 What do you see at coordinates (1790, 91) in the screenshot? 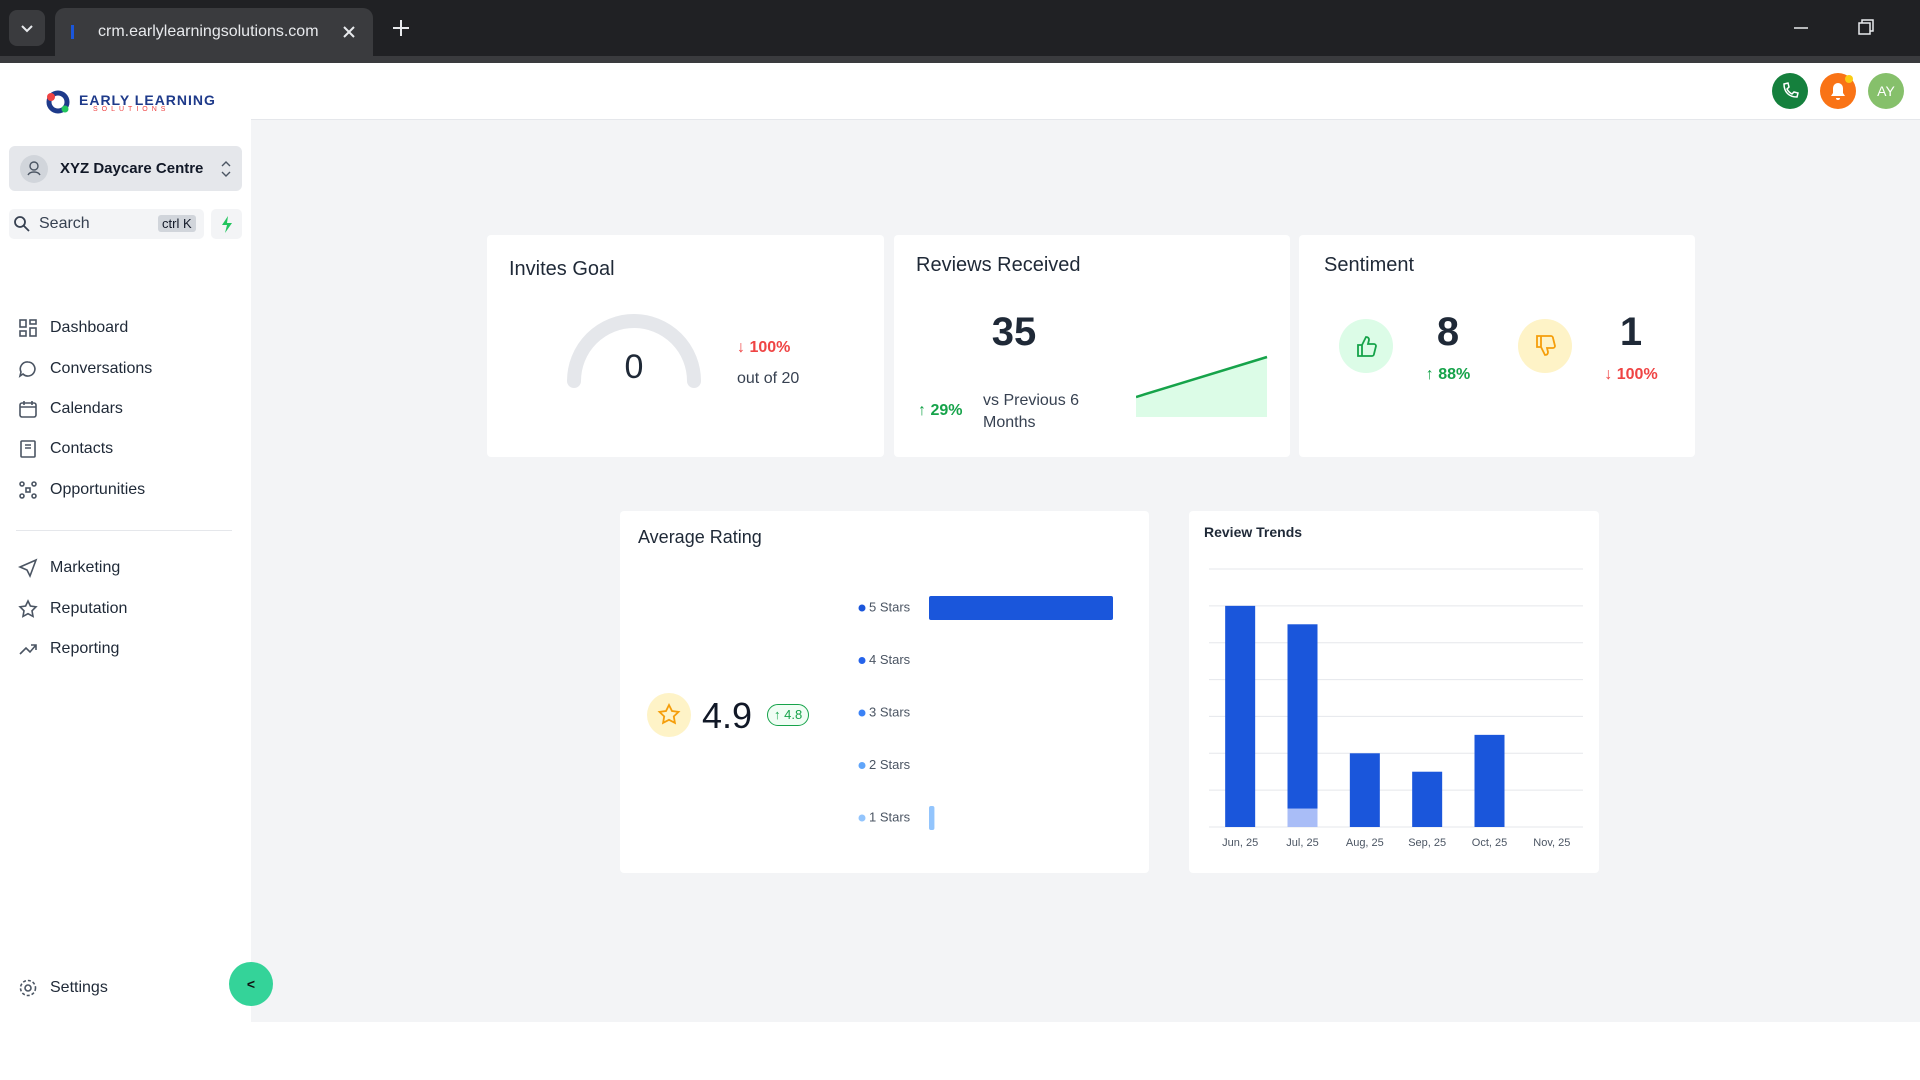
I see `phone-button` at bounding box center [1790, 91].